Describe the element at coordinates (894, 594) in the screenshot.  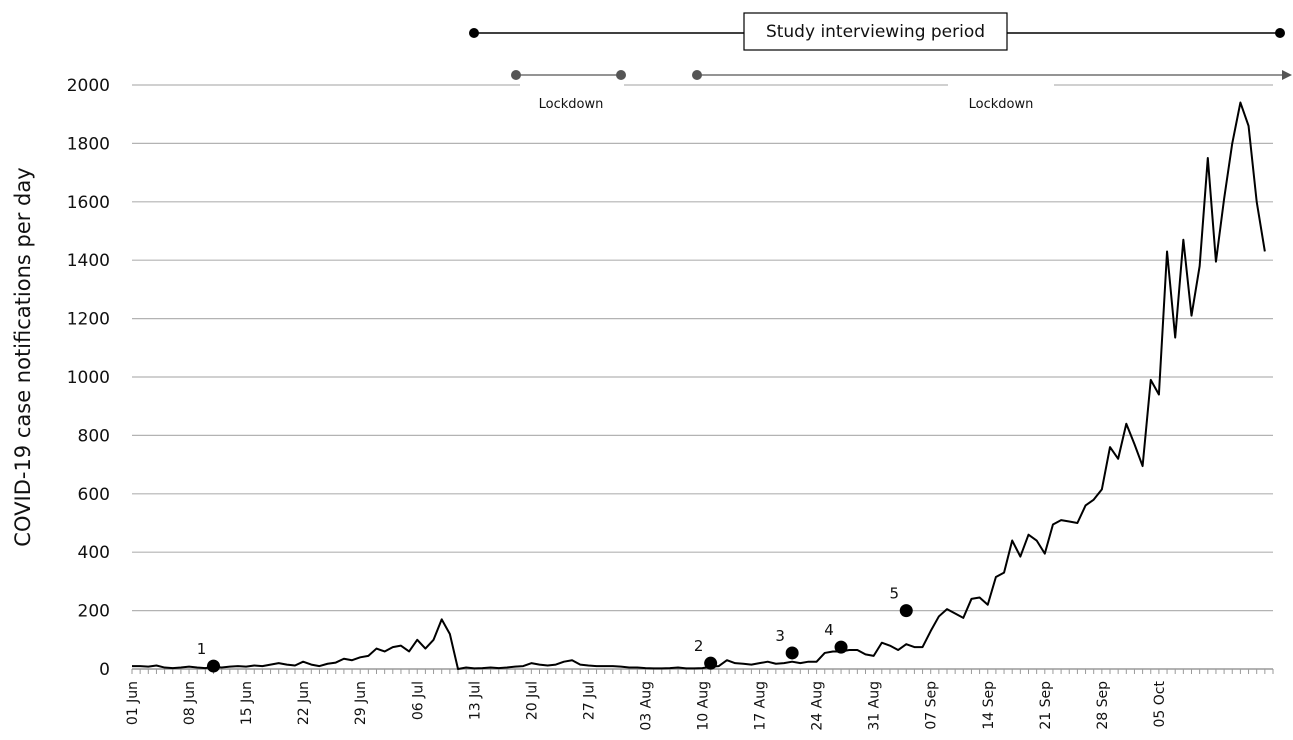
I see `event-marker-label: 5` at that location.